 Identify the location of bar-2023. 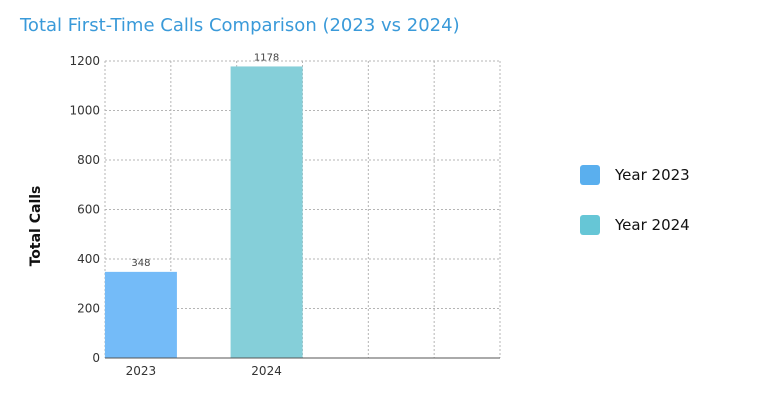
(140, 314).